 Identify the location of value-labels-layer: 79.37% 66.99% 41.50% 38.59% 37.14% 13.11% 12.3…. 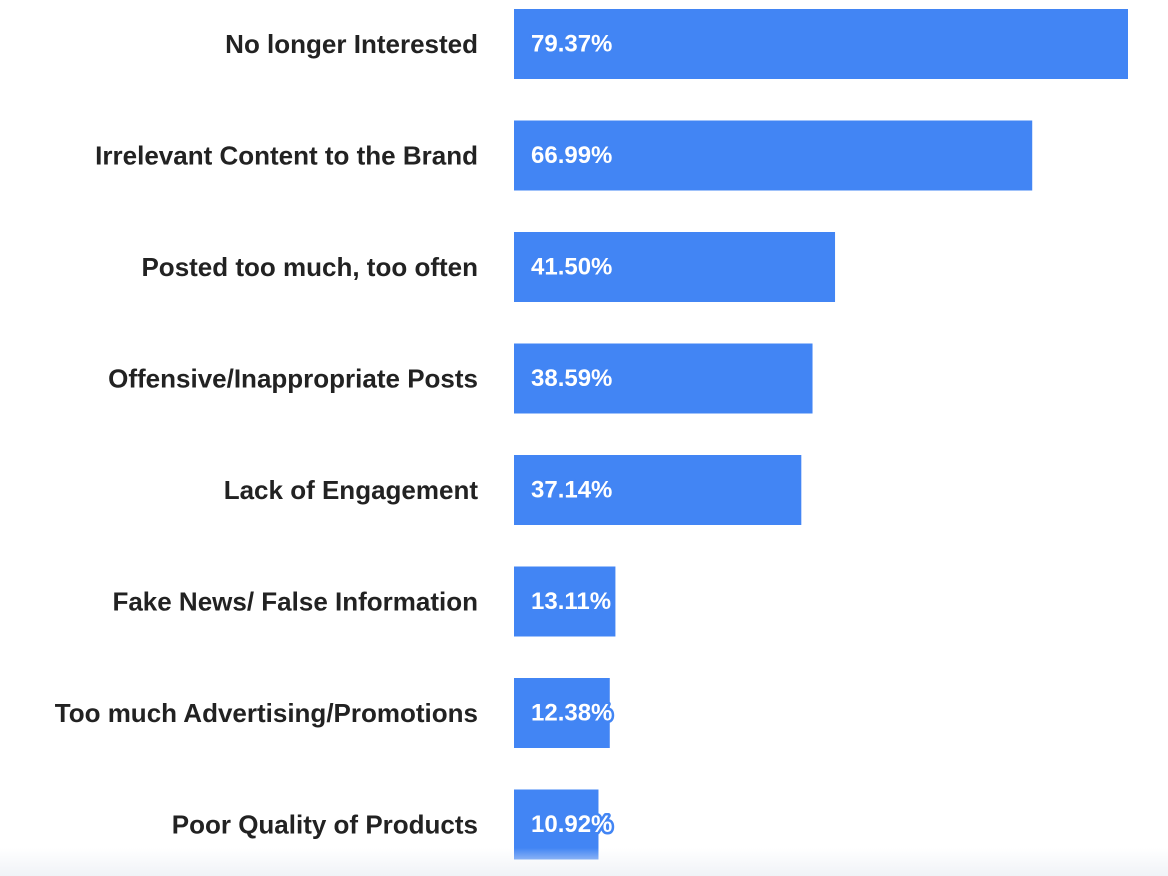
(572, 434).